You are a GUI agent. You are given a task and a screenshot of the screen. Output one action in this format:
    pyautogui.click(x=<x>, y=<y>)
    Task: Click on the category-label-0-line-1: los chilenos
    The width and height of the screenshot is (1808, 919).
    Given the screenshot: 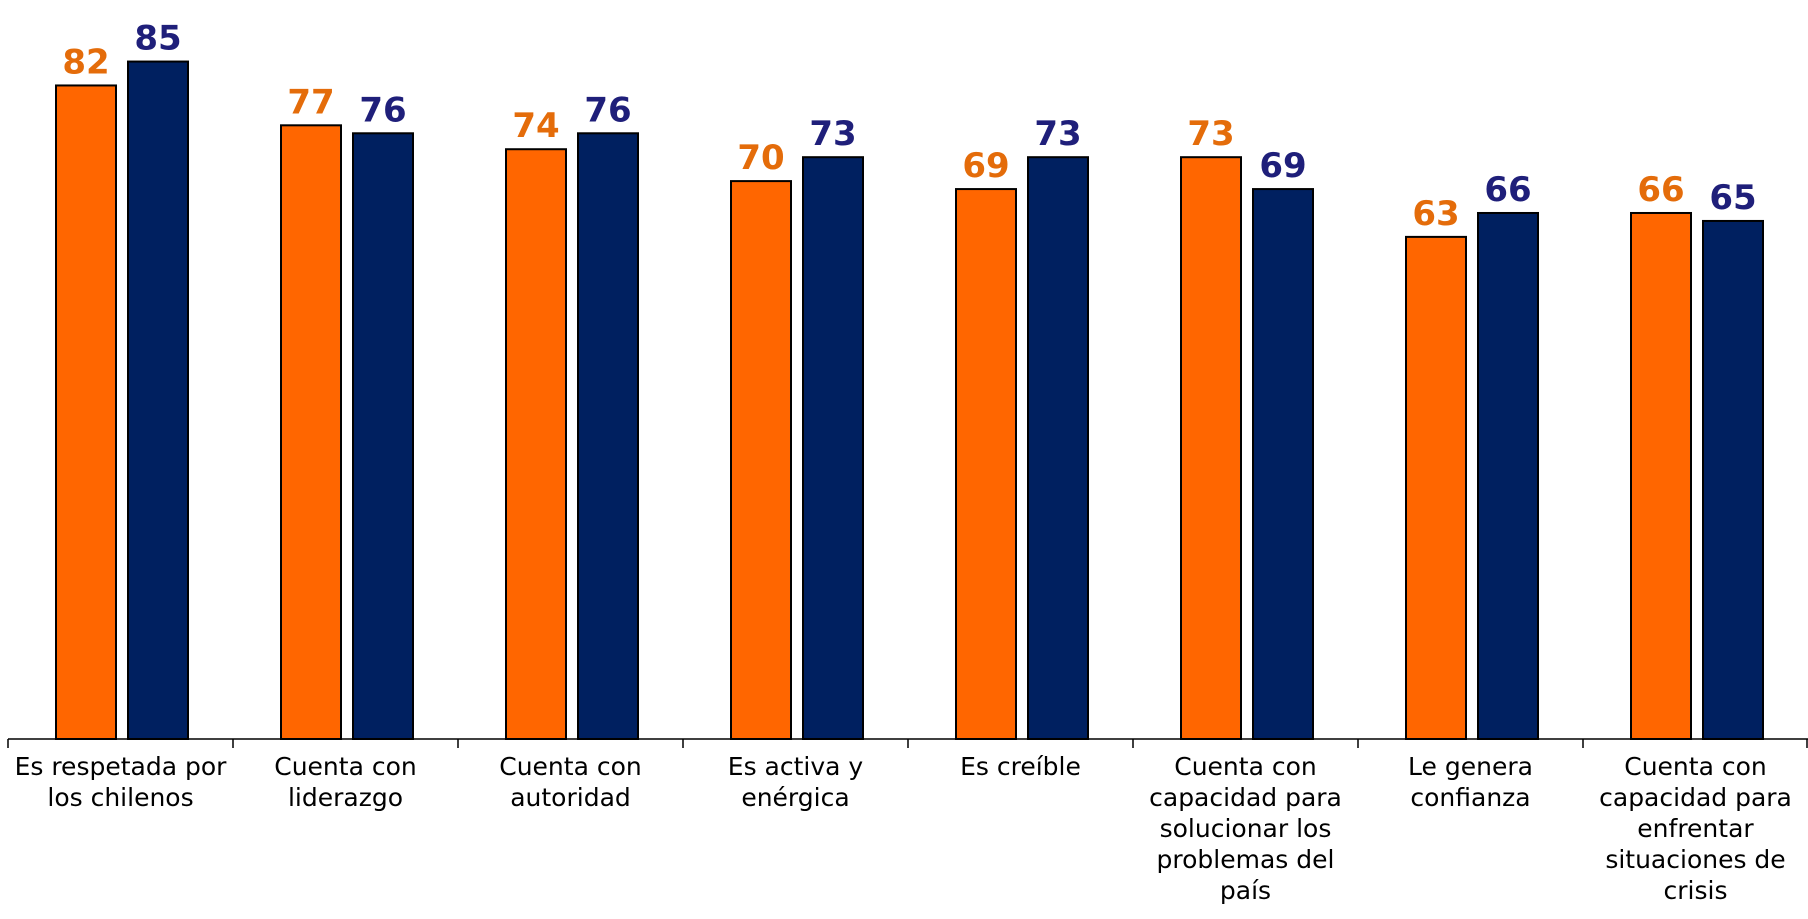 What is the action you would take?
    pyautogui.click(x=120, y=797)
    